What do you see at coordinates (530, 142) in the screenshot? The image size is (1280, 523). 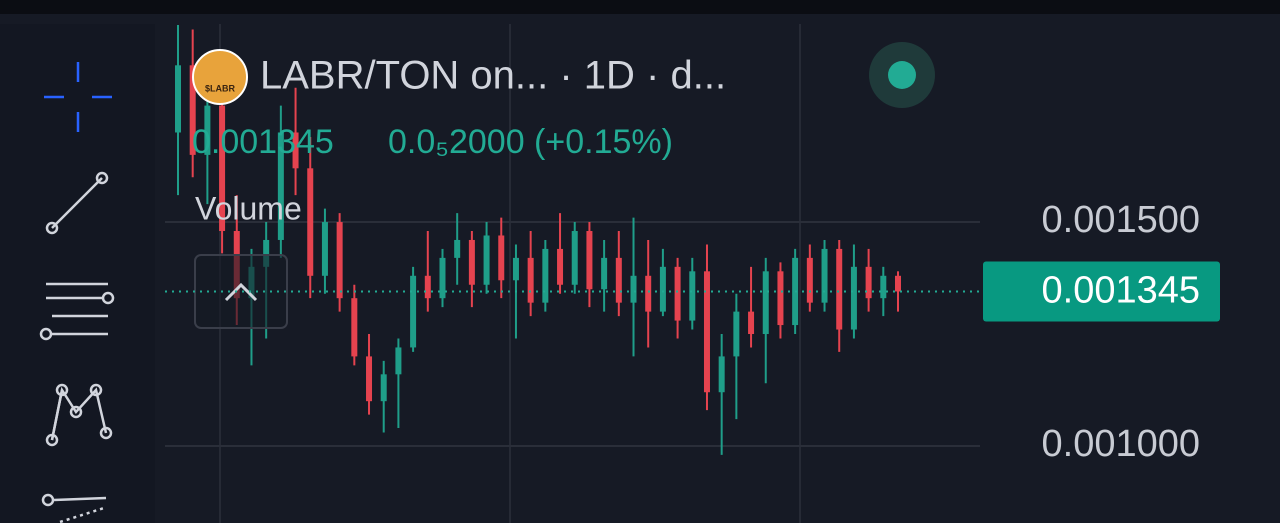 I see `legend-change: 0.0₅2000 (+0.15%)` at bounding box center [530, 142].